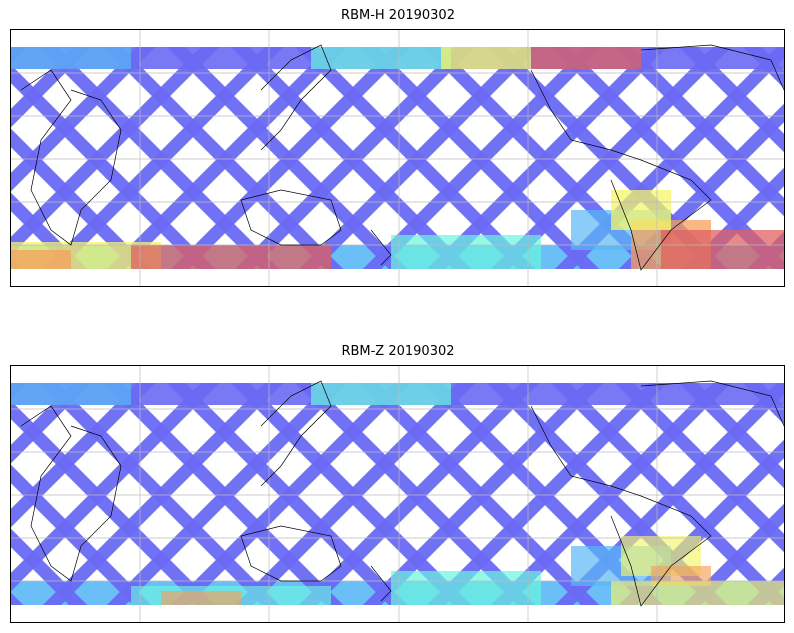 This screenshot has height=633, width=794. Describe the element at coordinates (398, 351) in the screenshot. I see `map-title-rbm-z: RBM-Z 20190302` at that location.